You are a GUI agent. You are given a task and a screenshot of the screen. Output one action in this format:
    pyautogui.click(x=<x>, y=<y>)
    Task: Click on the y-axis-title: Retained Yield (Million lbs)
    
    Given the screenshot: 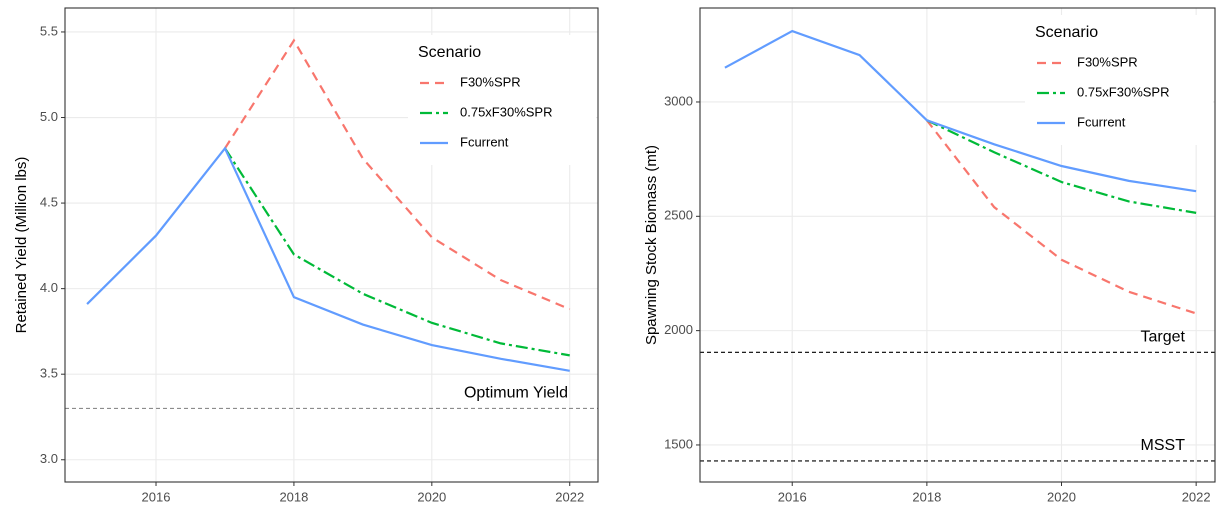 What is the action you would take?
    pyautogui.click(x=21, y=245)
    